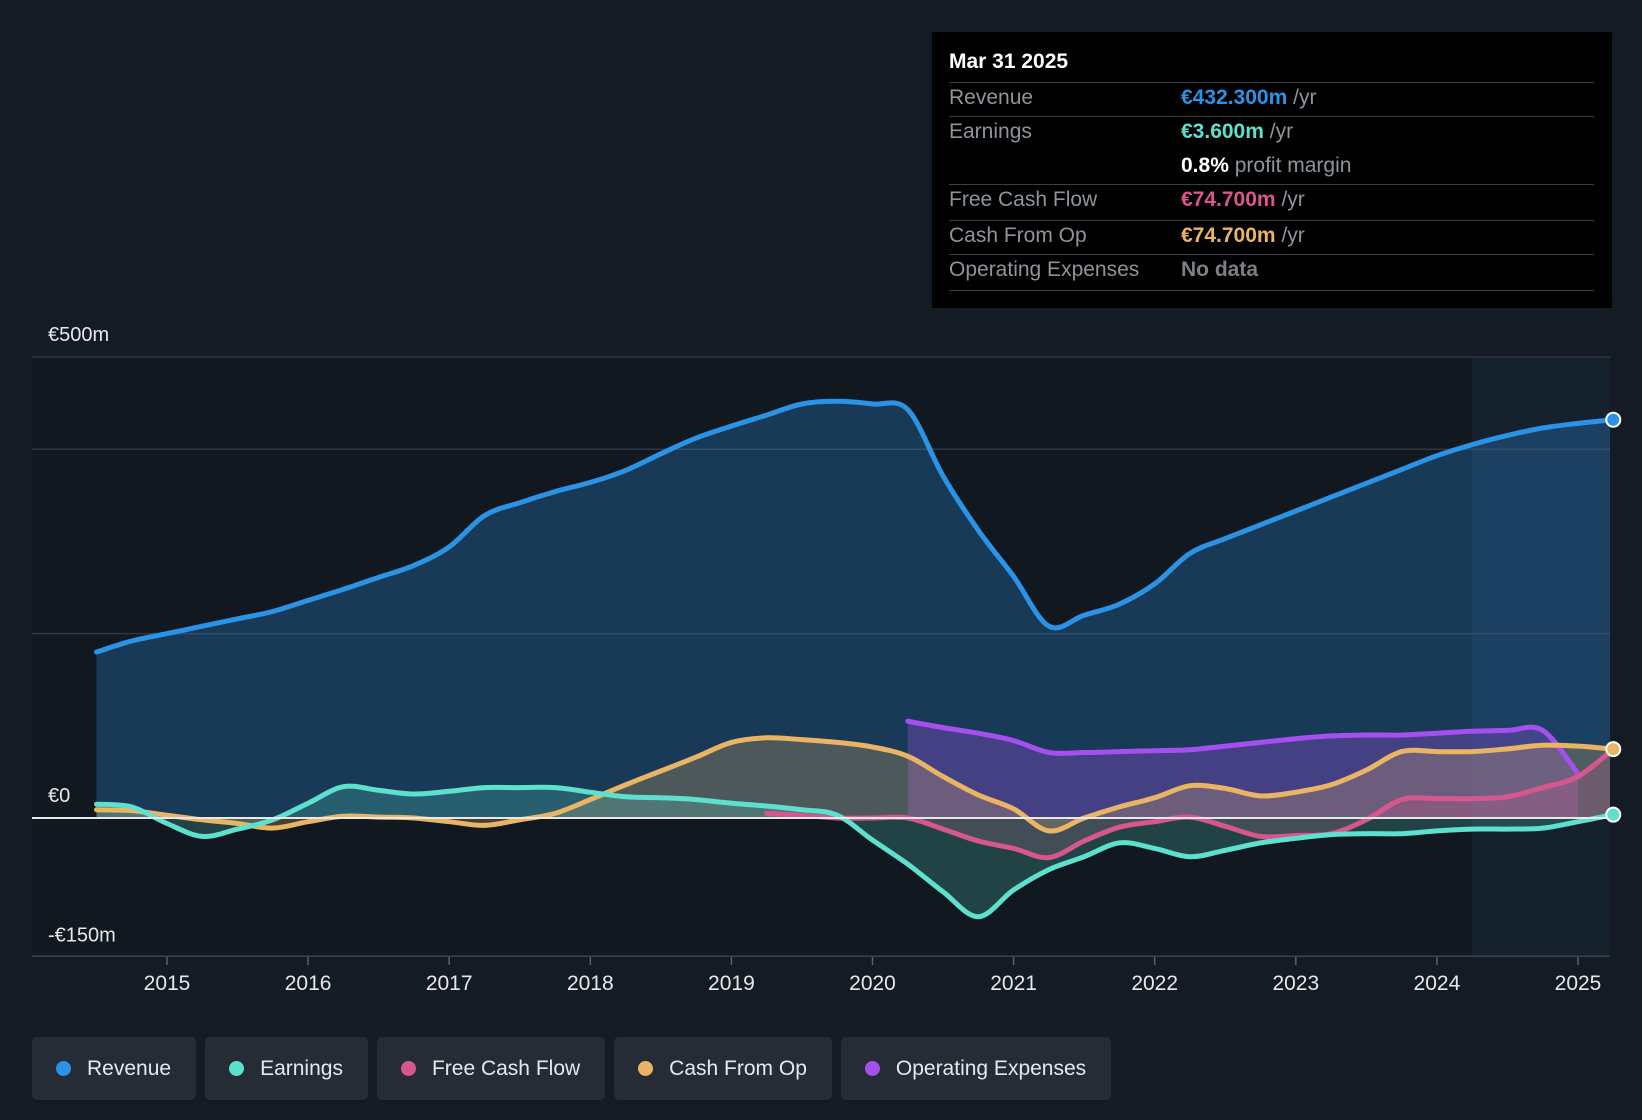 The image size is (1642, 1120). I want to click on x-tick-label: 2015, so click(167, 983).